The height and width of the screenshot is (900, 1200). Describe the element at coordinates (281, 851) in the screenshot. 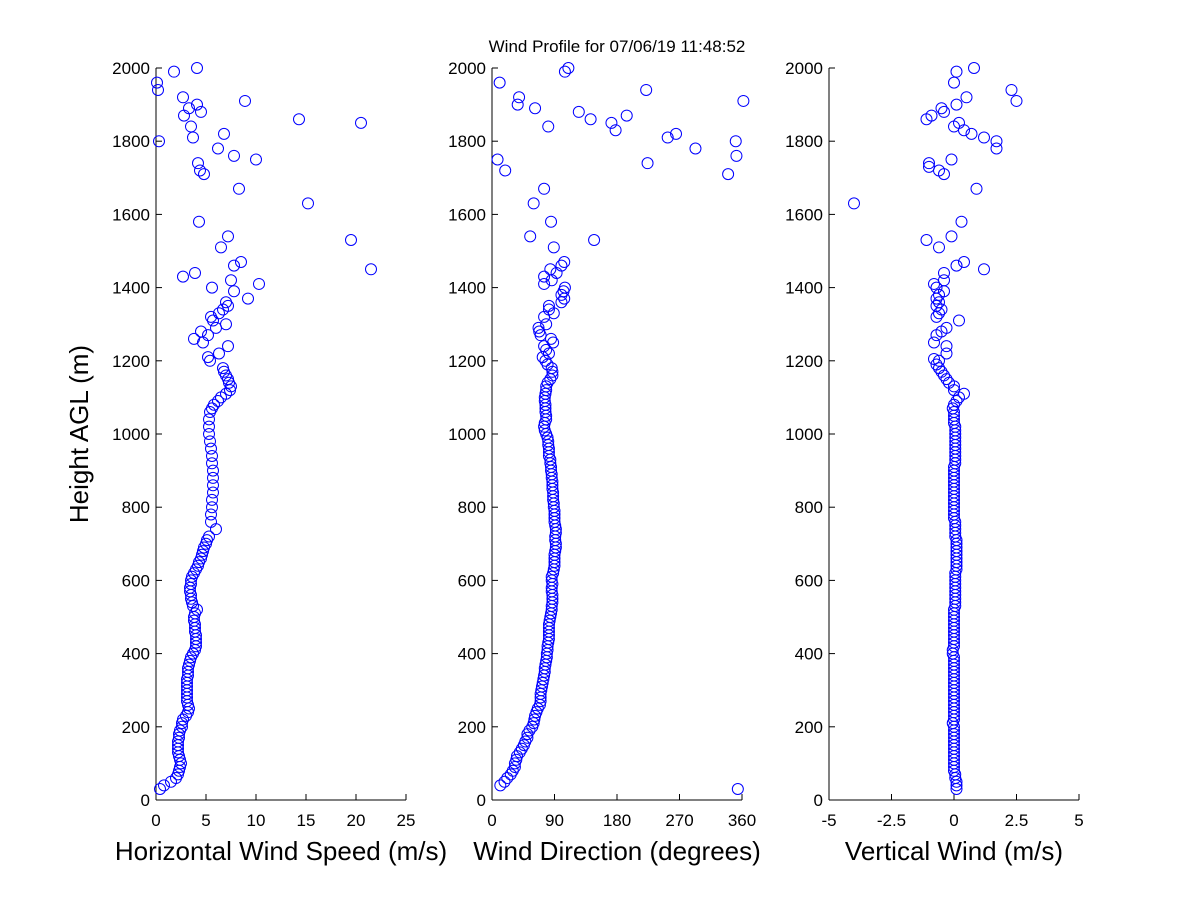

I see `x-axis-label: Horizontal Wind Speed (m/s)` at that location.